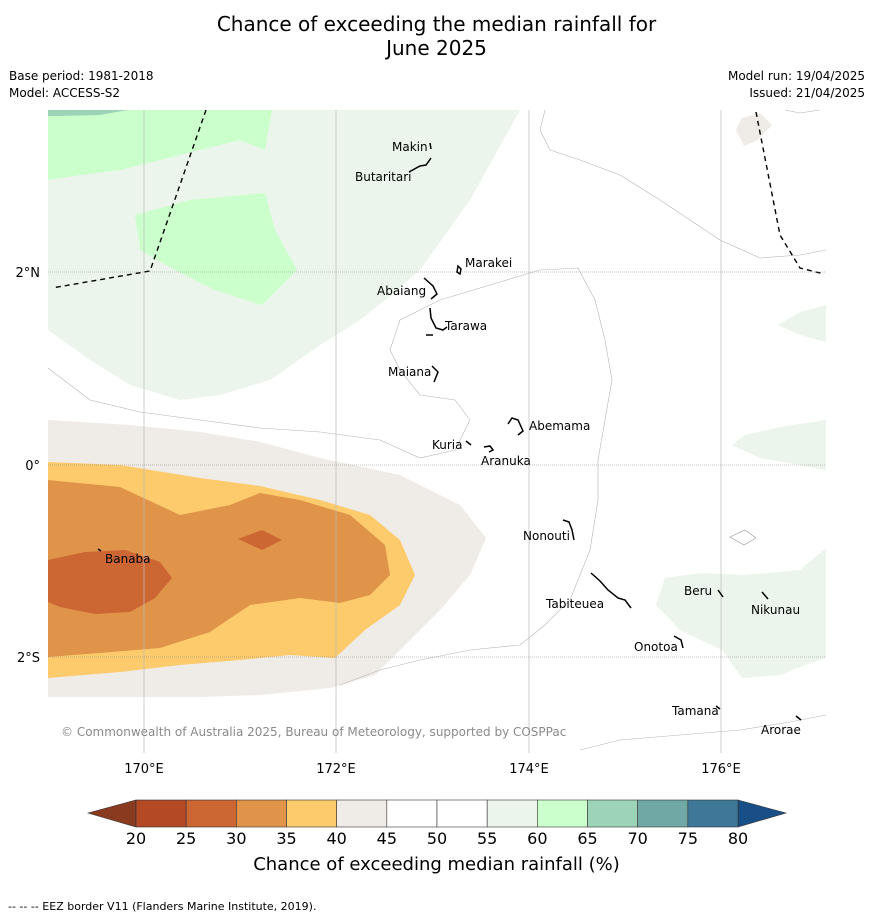 This screenshot has height=919, width=873. I want to click on label-abaiang: Abaiang, so click(401, 291).